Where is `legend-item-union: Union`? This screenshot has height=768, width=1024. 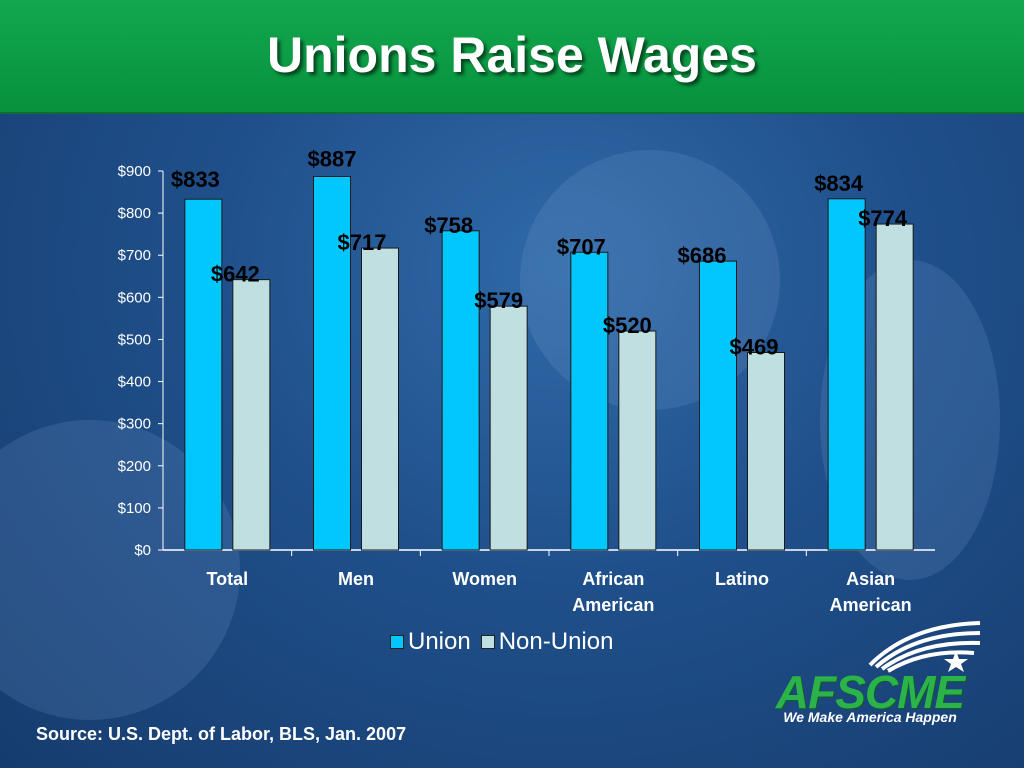 legend-item-union: Union is located at coordinates (430, 642).